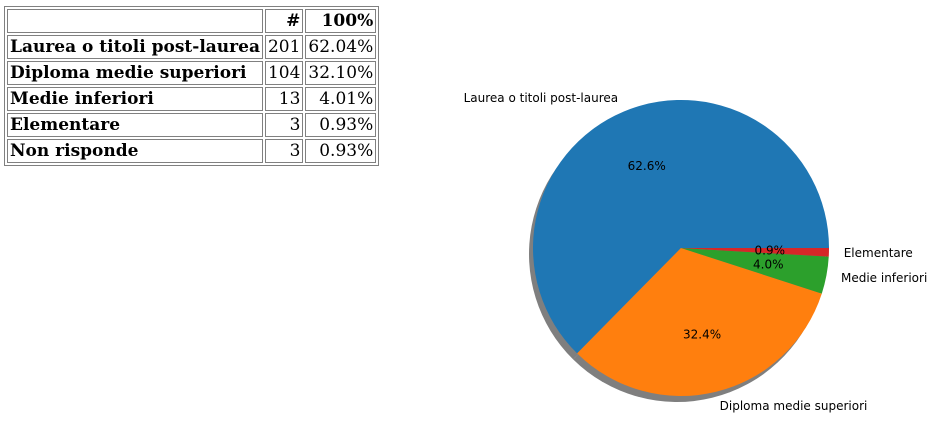 This screenshot has height=442, width=933. I want to click on slice-percent-label: 32.4%, so click(702, 334).